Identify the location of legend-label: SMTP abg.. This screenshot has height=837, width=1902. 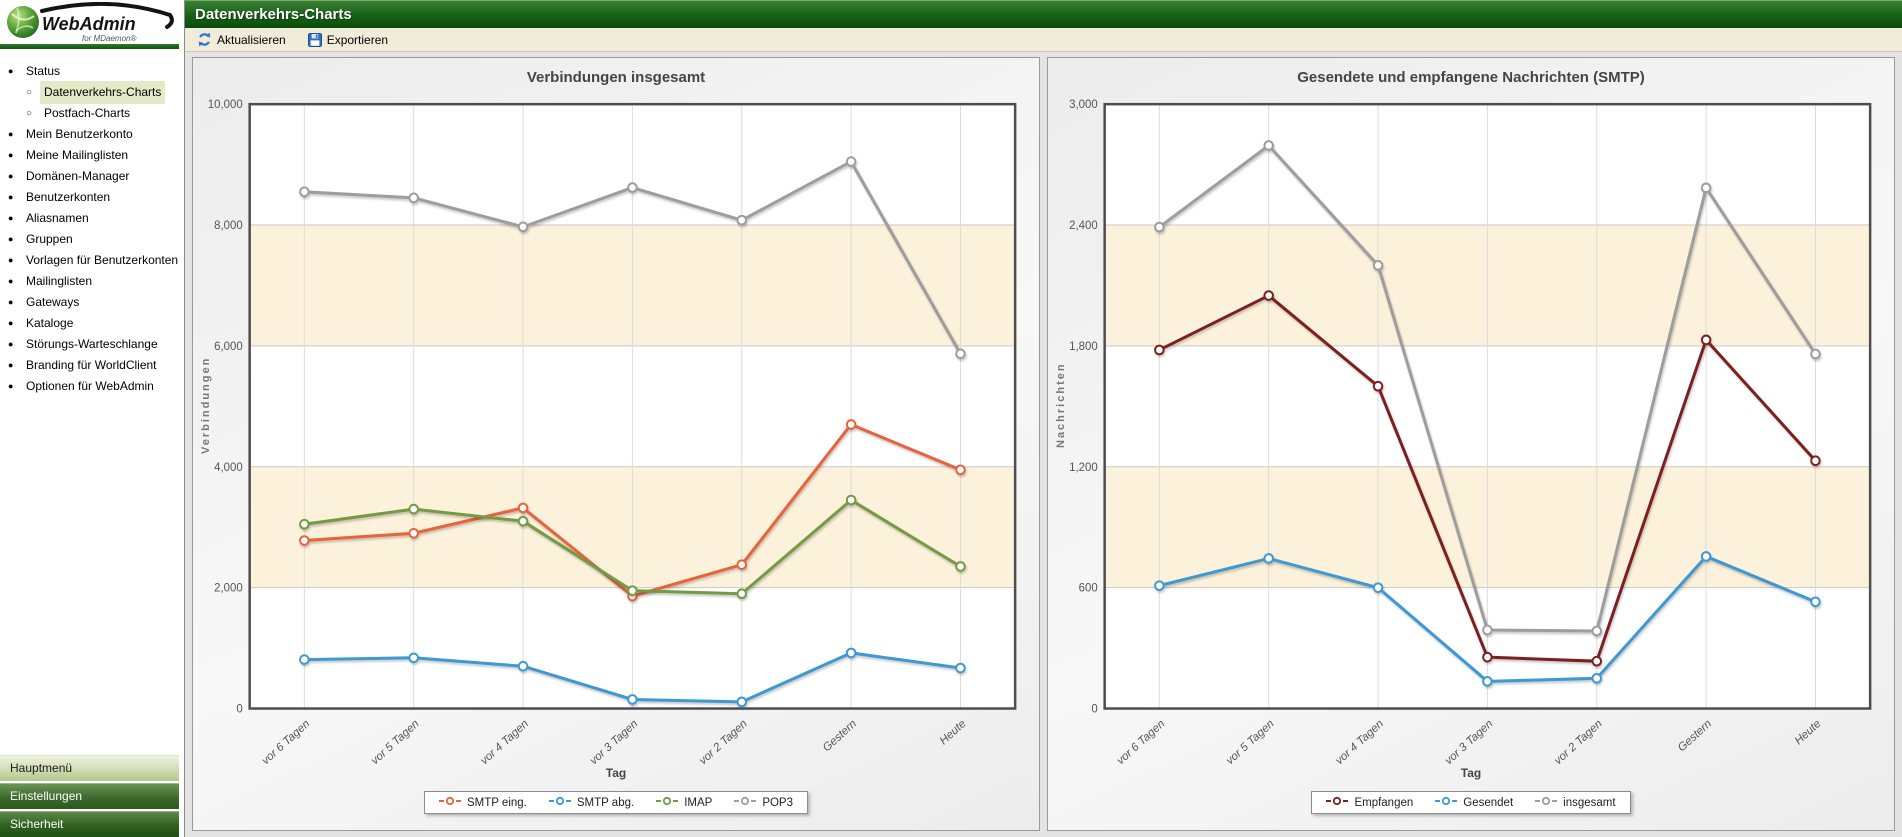
(605, 802).